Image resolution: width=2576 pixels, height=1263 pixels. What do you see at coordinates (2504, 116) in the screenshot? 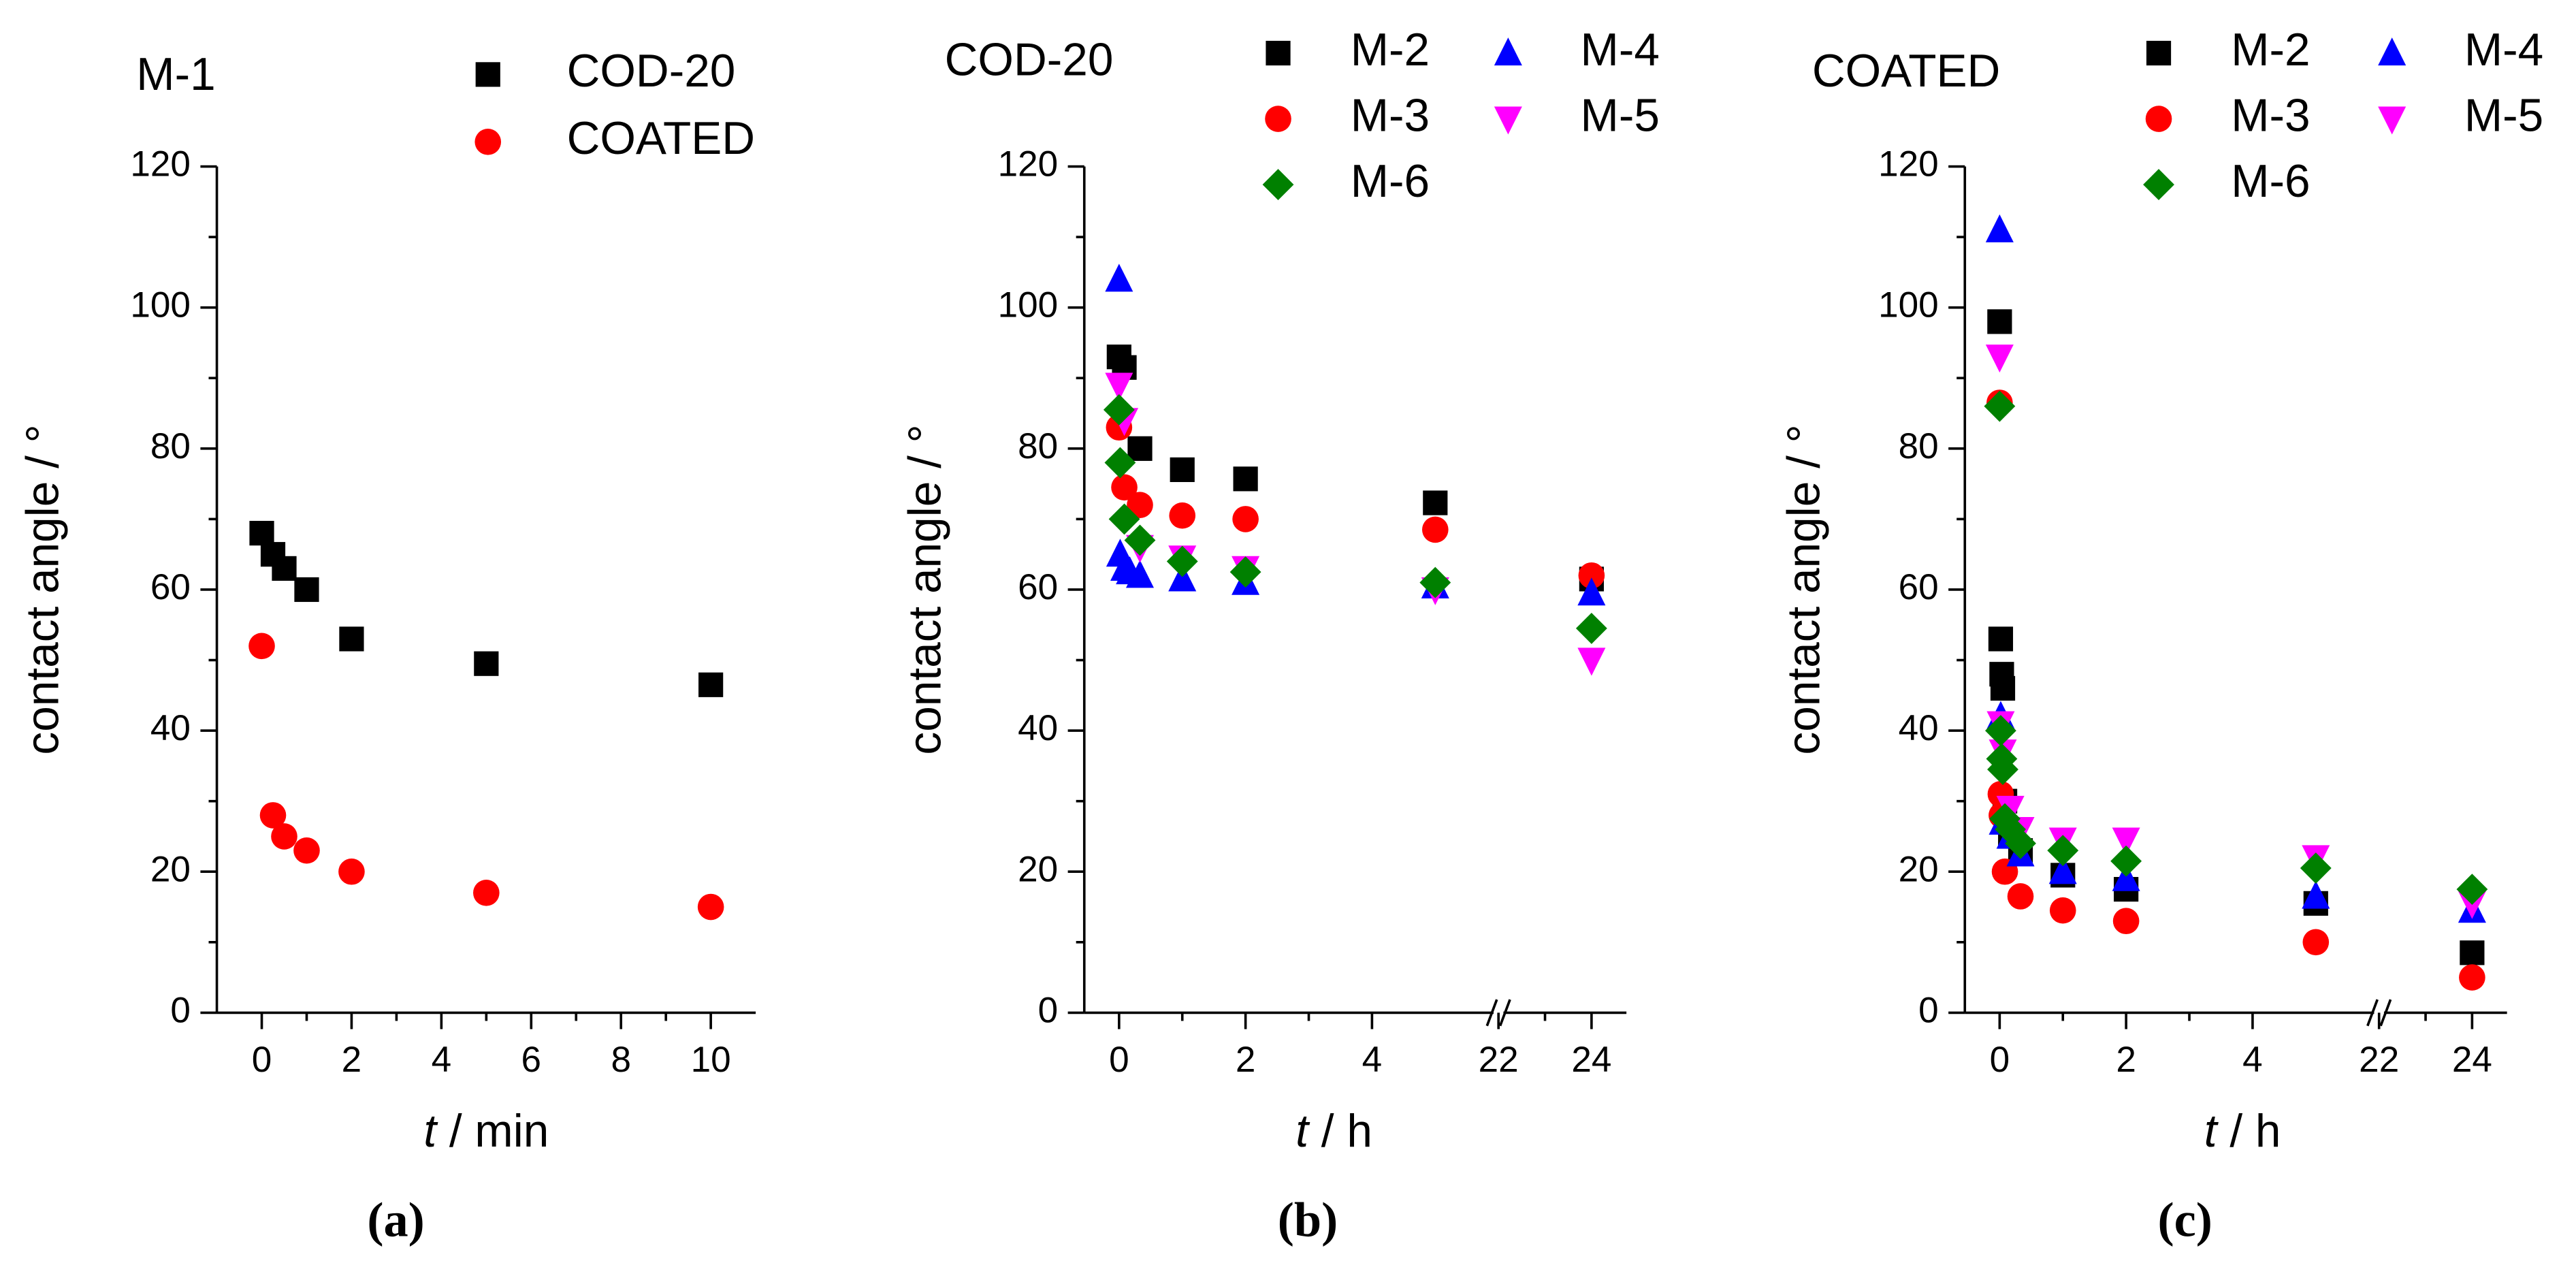
I see `legend-label: M-5` at bounding box center [2504, 116].